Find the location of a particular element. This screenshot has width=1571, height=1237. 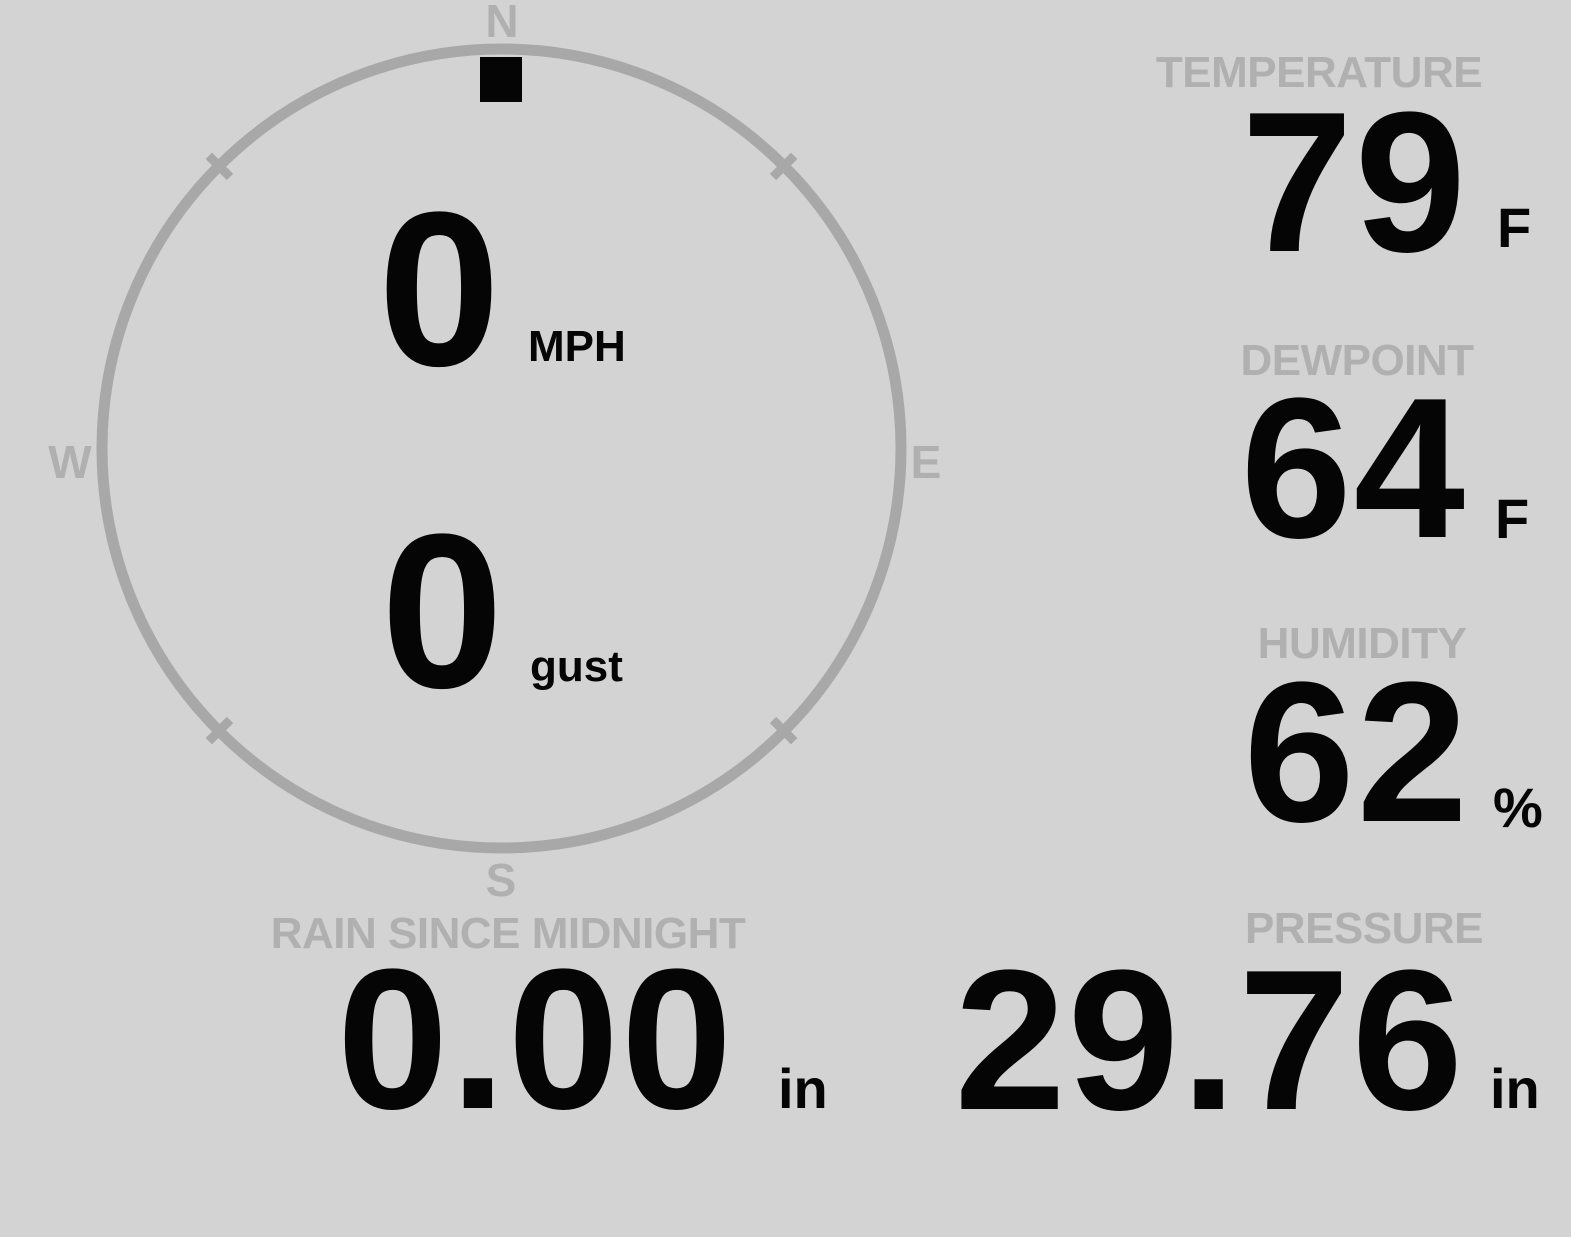

pressure-unit: in is located at coordinates (1515, 1088).